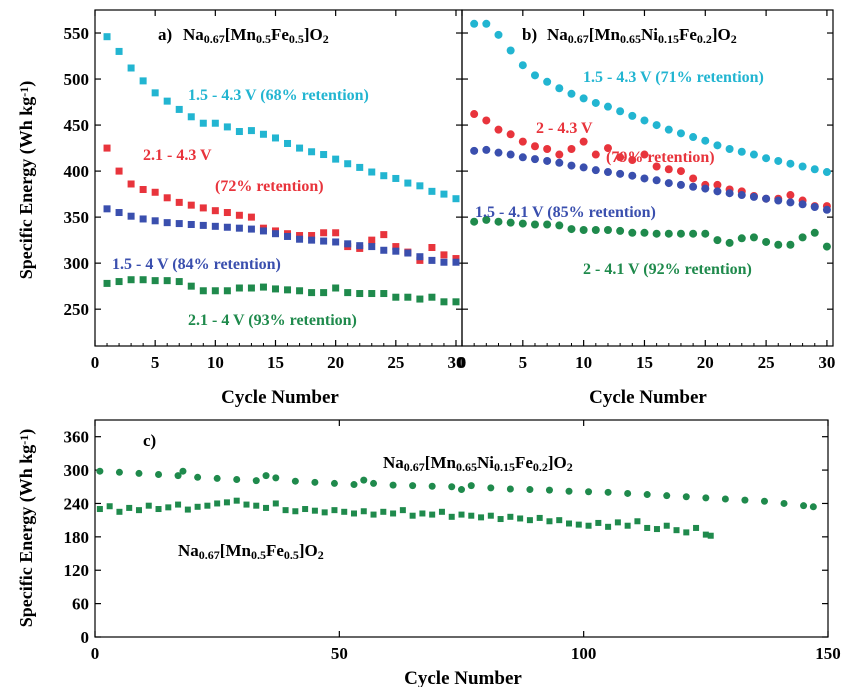 The width and height of the screenshot is (845, 687). Describe the element at coordinates (584, 653) in the screenshot. I see `x-tick-label-c-100: 100` at that location.